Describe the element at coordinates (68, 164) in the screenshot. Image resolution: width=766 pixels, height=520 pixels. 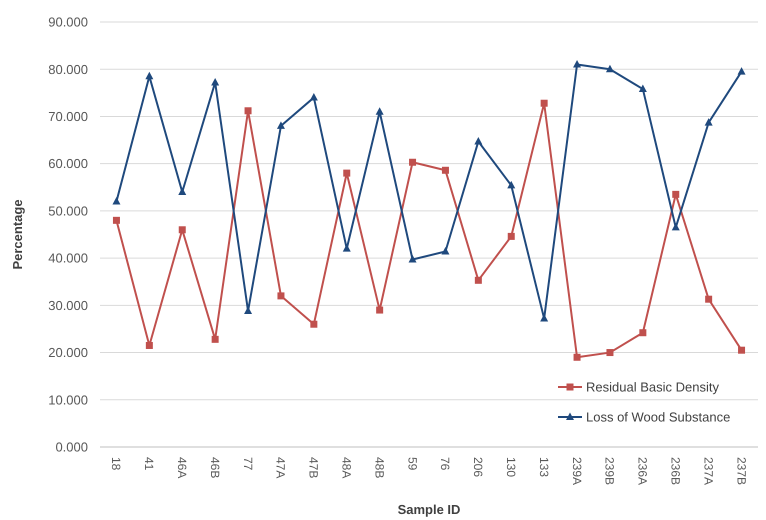
I see `y-tick-label: 60.000` at that location.